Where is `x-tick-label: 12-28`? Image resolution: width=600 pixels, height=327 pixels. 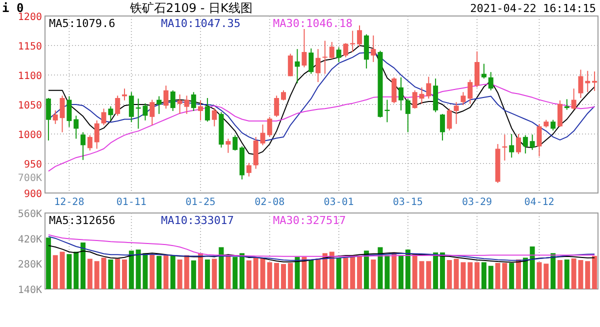
x-tick-label: 12-28 is located at coordinates (69, 202).